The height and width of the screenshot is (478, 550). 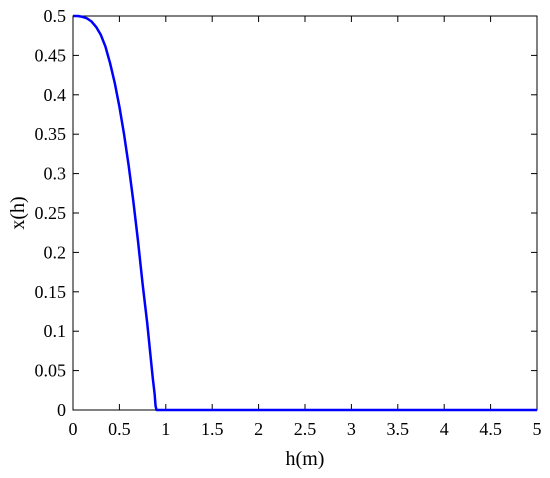 What do you see at coordinates (55, 174) in the screenshot?
I see `y-tick-label: 0.3` at bounding box center [55, 174].